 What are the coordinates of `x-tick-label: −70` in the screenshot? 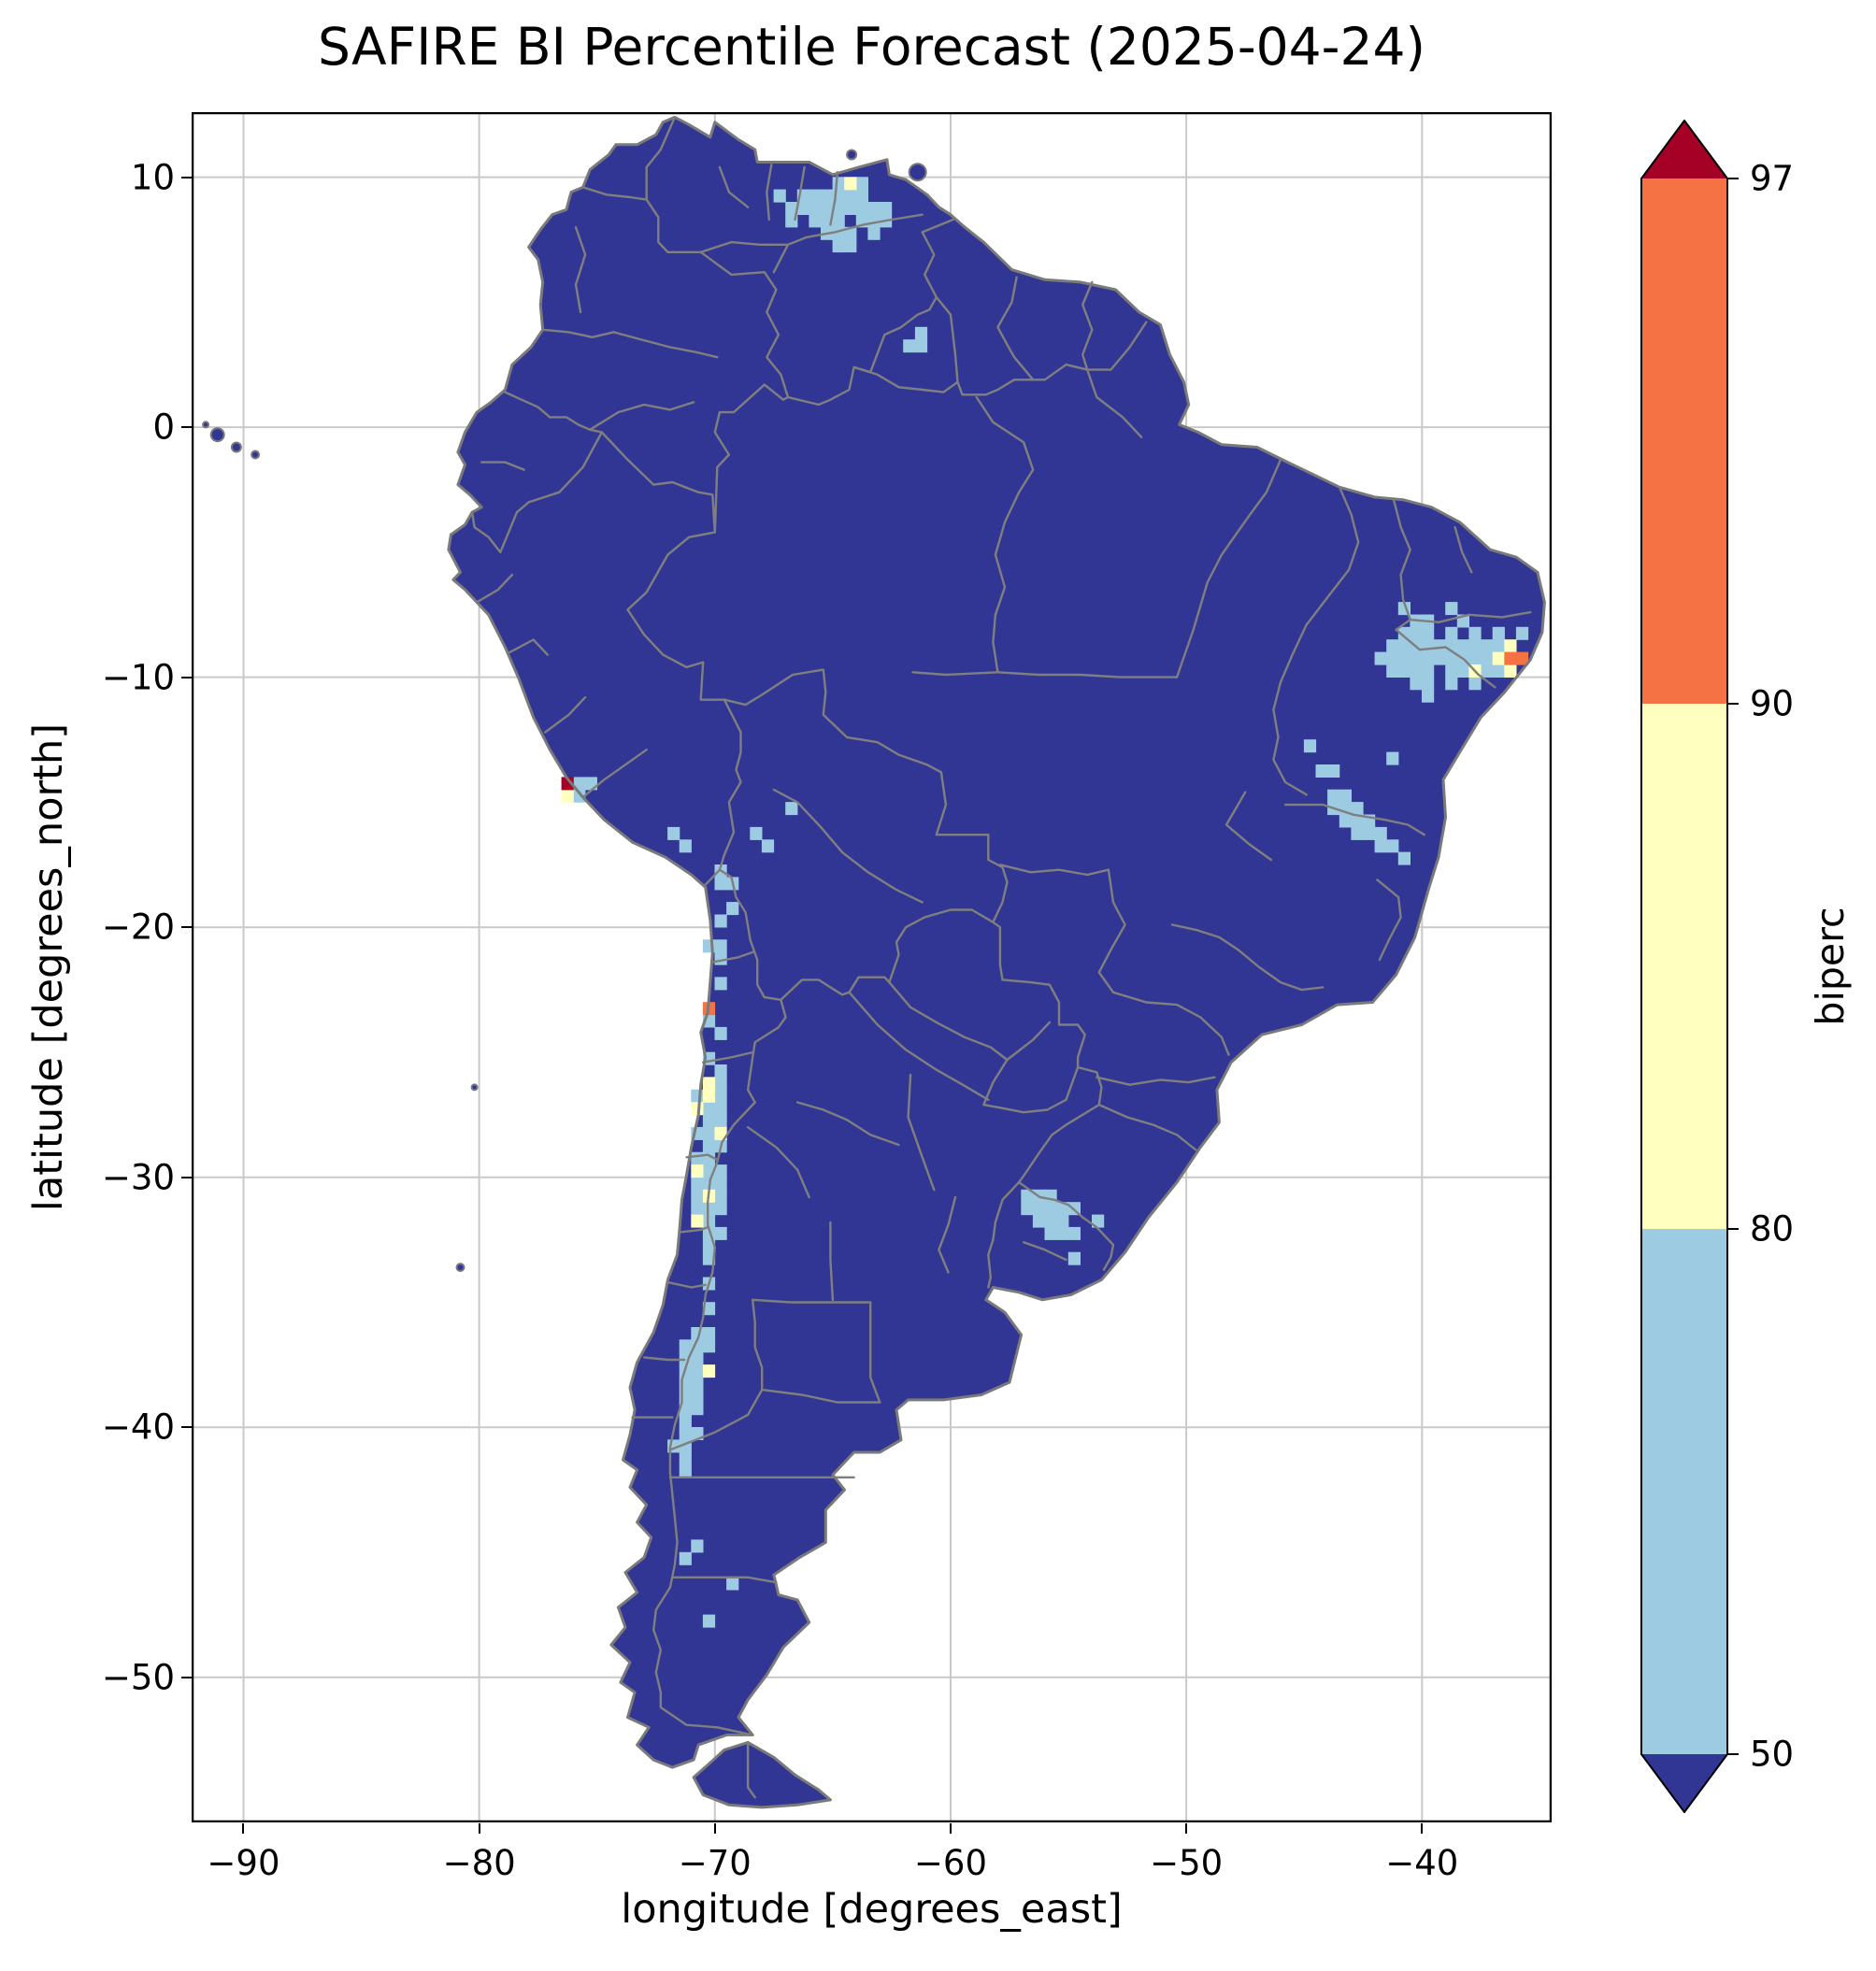 It's located at (715, 1863).